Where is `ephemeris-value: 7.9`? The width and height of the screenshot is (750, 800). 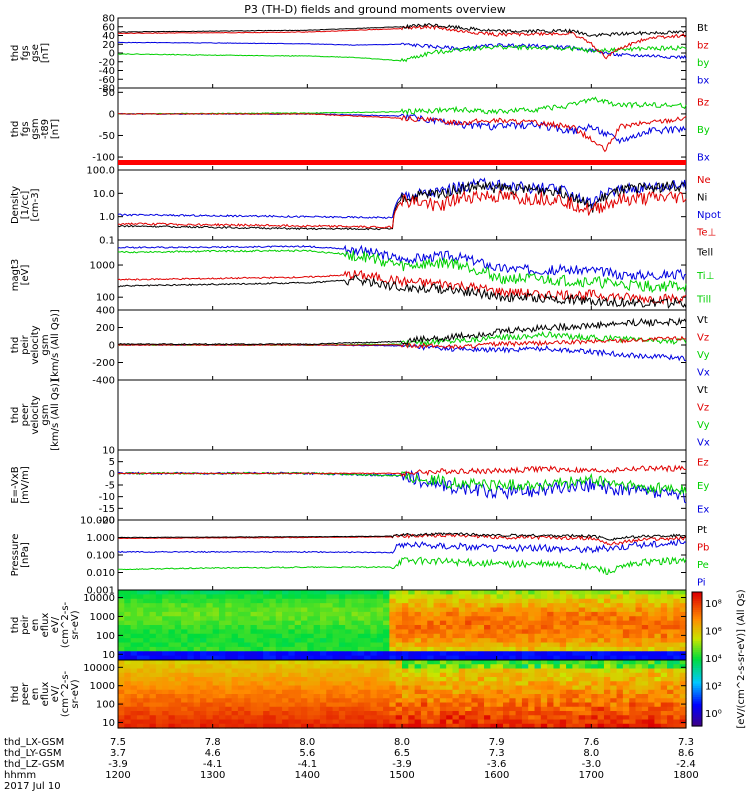 ephemeris-value: 7.9 is located at coordinates (497, 742).